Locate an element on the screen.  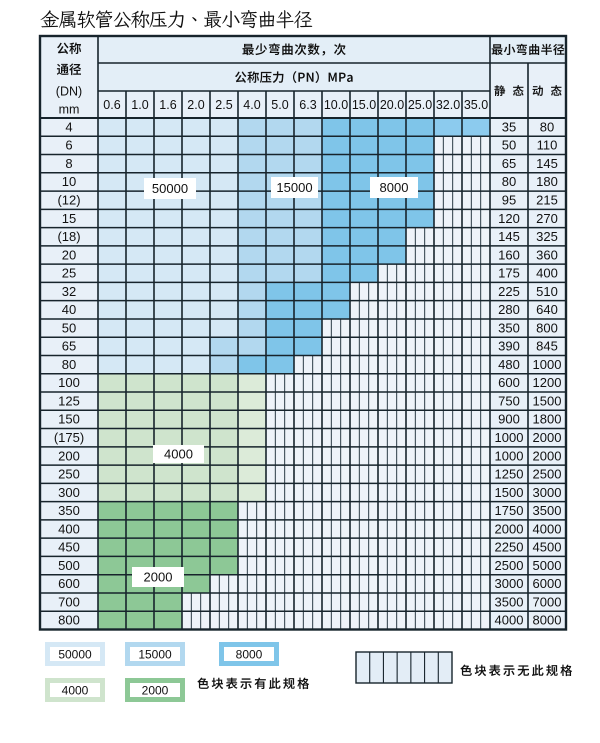
svg-text: 110 is located at coordinates (547, 145).